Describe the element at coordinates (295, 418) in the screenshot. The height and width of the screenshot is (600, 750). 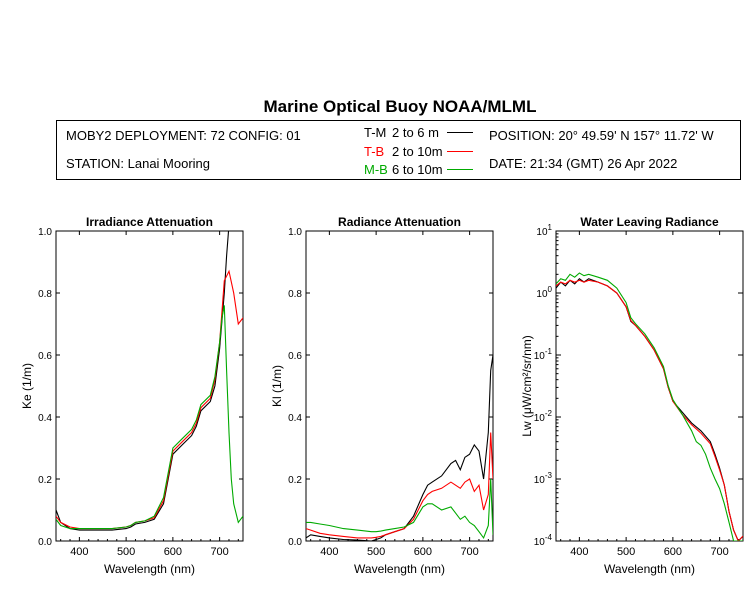
I see `radiance-y-tick-label: 0.4` at that location.